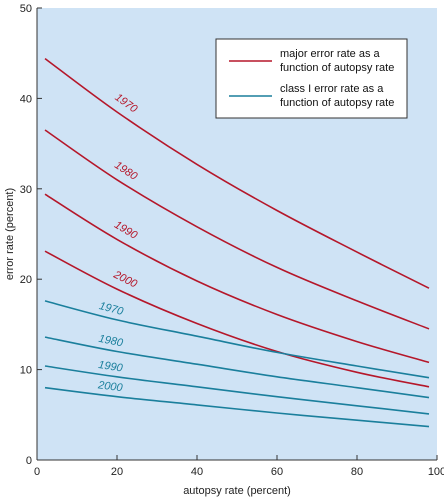  Describe the element at coordinates (26, 280) in the screenshot. I see `y-tick-label: 20` at that location.